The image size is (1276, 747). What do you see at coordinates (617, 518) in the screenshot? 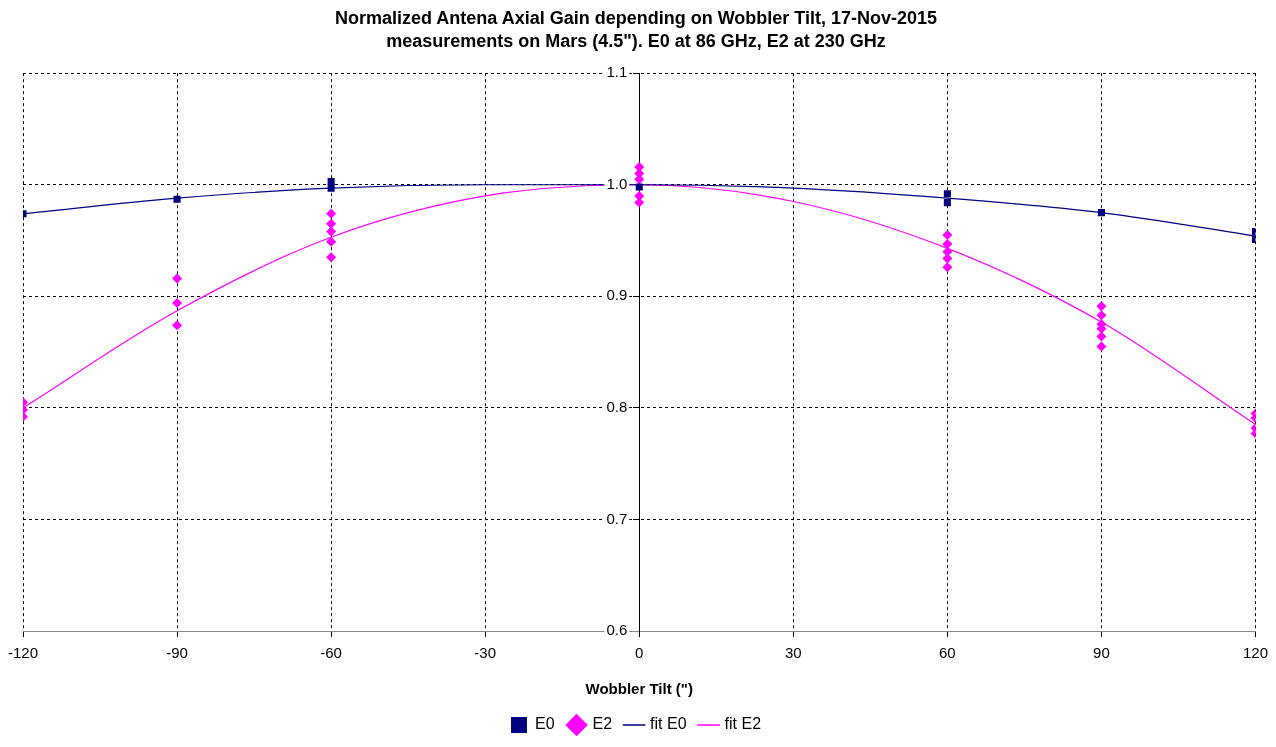
I see `y-tick-label: 0.7` at bounding box center [617, 518].